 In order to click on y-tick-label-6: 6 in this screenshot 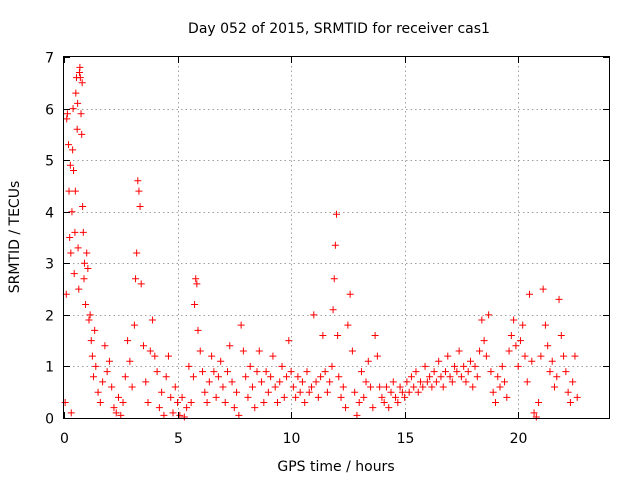, I will do `click(49, 111)`.